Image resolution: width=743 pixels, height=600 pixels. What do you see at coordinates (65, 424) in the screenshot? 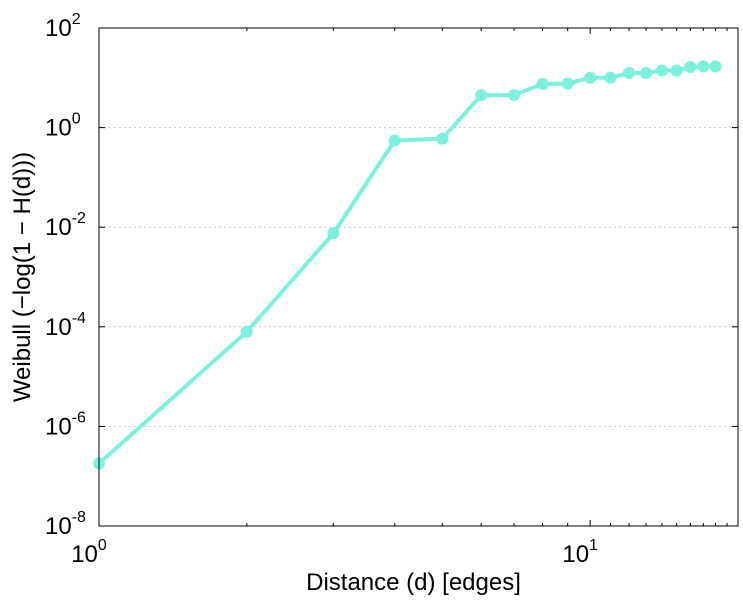
I see `y-tick-label: 10⁻⁶` at bounding box center [65, 424].